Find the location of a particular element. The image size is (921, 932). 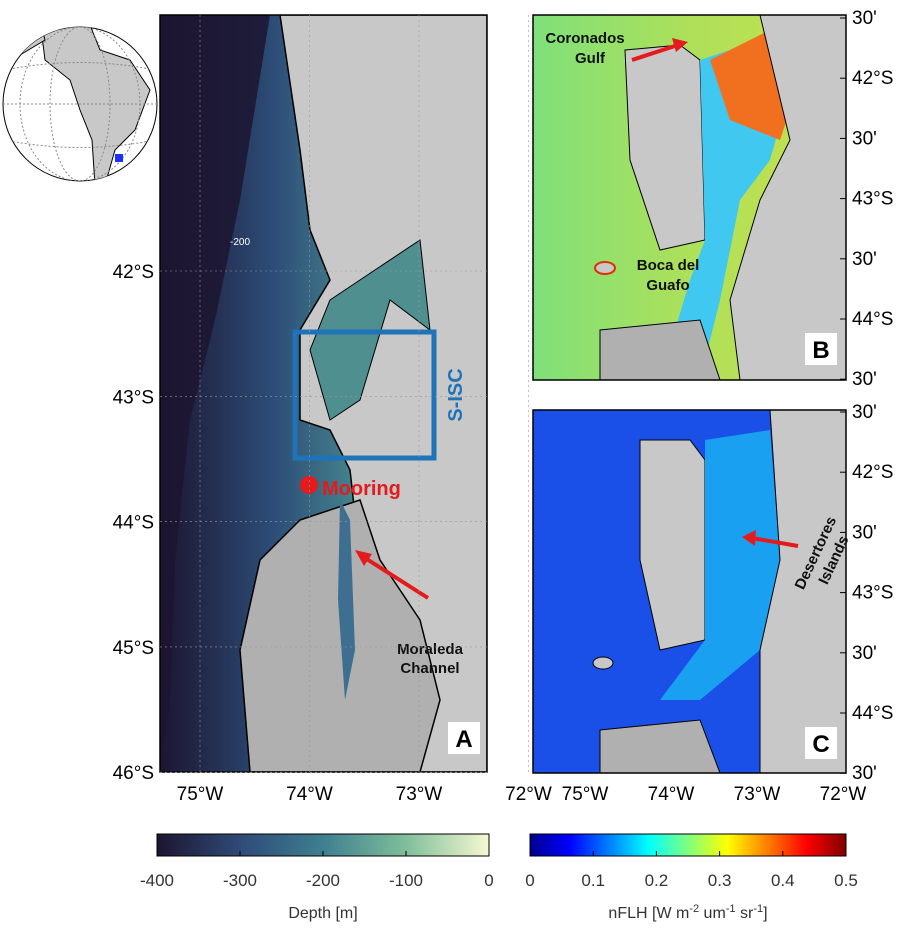

boca-label: Boca del is located at coordinates (668, 265).